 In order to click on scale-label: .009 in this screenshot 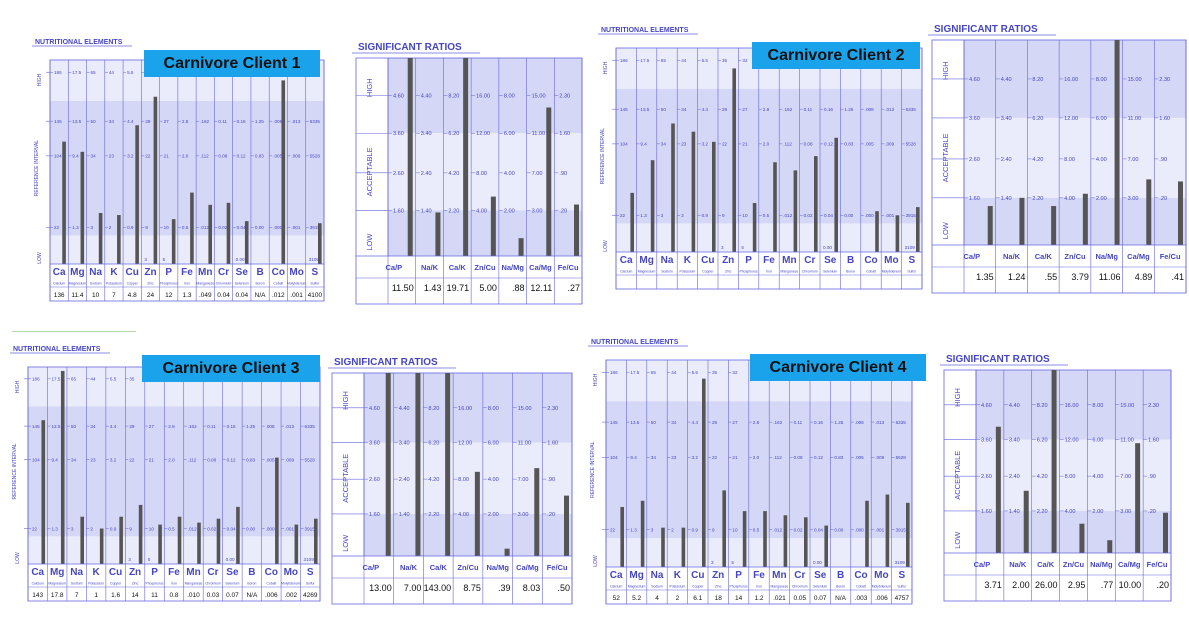, I will do `click(289, 459)`.